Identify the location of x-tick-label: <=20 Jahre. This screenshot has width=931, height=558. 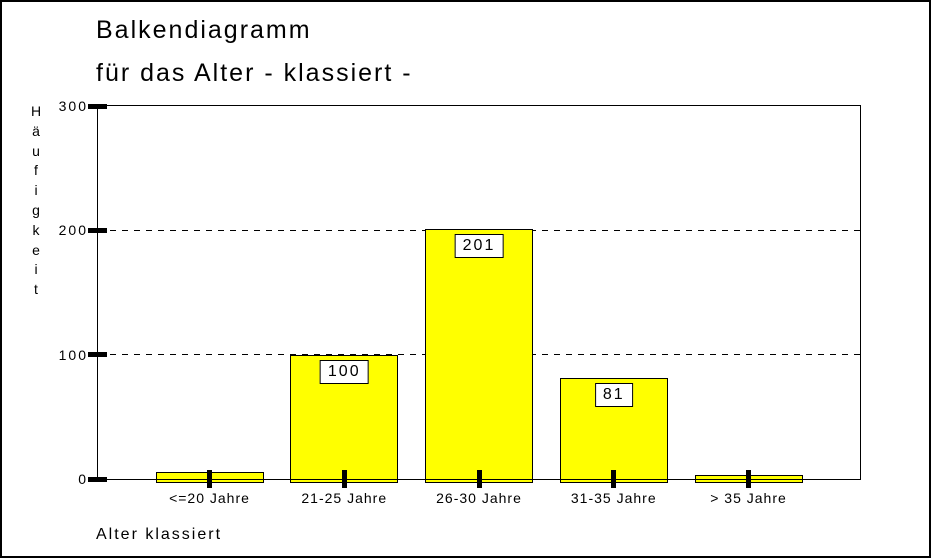
(209, 498).